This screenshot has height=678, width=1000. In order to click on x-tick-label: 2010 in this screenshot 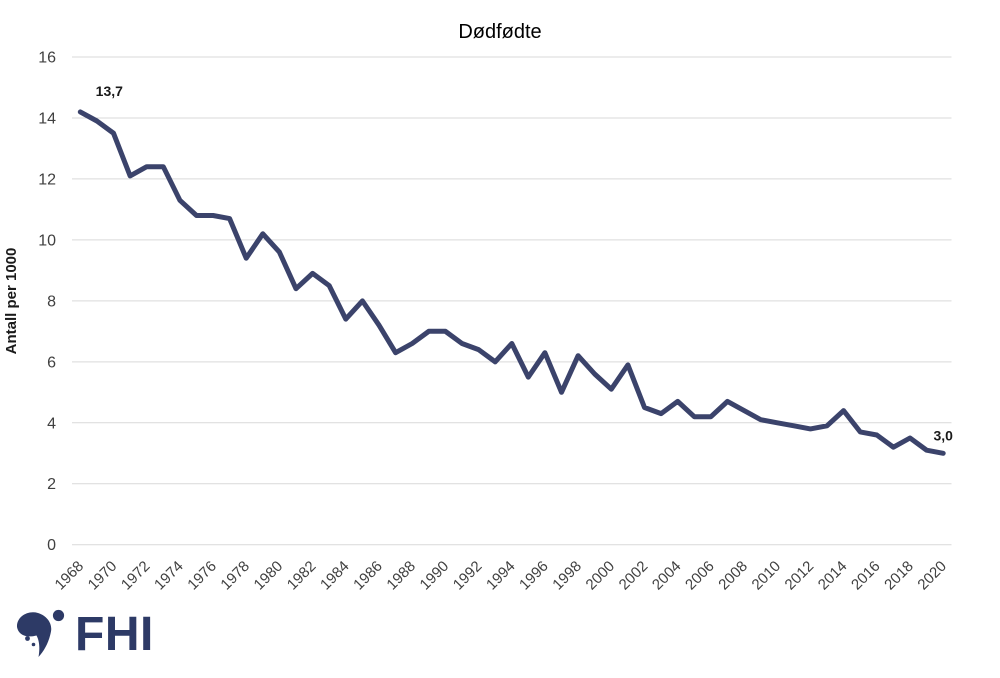, I will do `click(767, 576)`.